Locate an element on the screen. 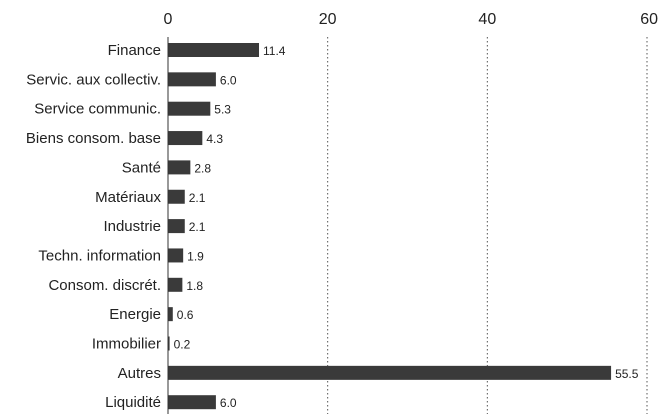  x-axis-ticks: 0 20 40 60 is located at coordinates (411, 19).